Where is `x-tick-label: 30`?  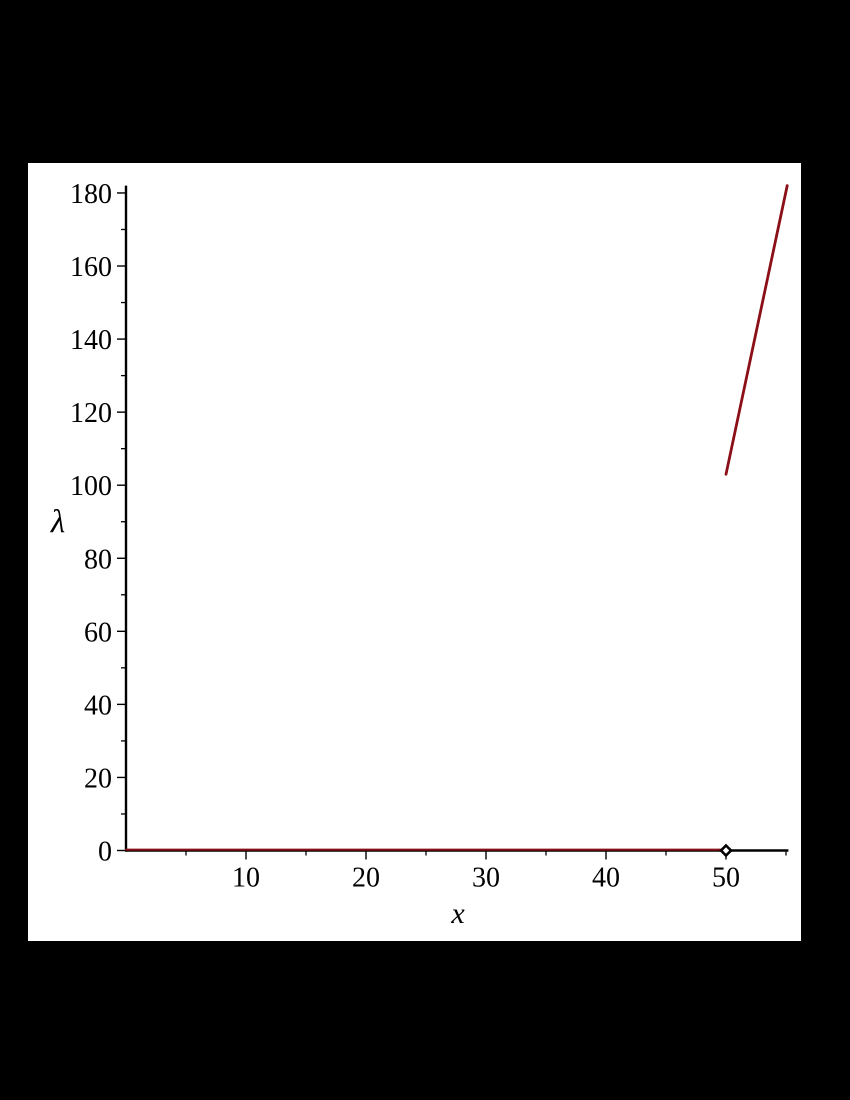 x-tick-label: 30 is located at coordinates (486, 878).